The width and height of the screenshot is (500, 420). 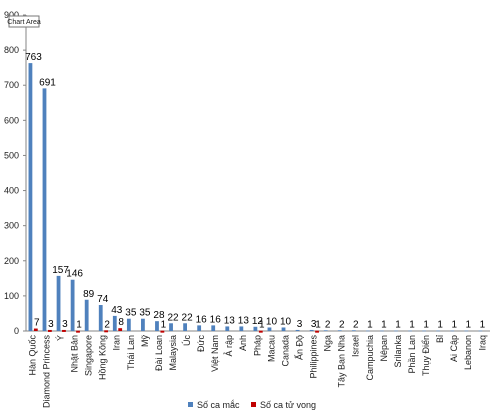 What do you see at coordinates (145, 341) in the screenshot?
I see `category-label: Mỹ` at bounding box center [145, 341].